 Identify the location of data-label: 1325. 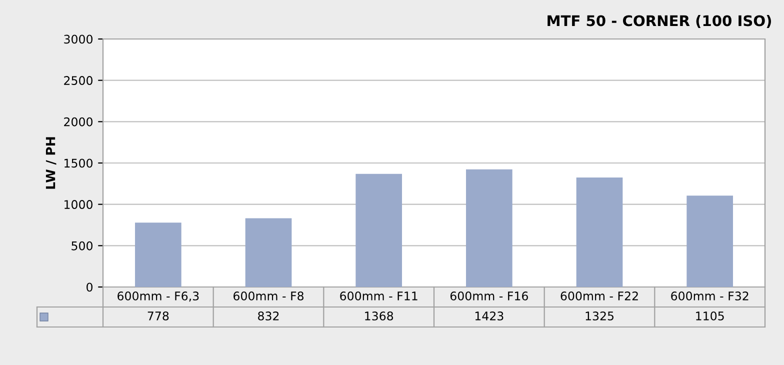
(600, 315).